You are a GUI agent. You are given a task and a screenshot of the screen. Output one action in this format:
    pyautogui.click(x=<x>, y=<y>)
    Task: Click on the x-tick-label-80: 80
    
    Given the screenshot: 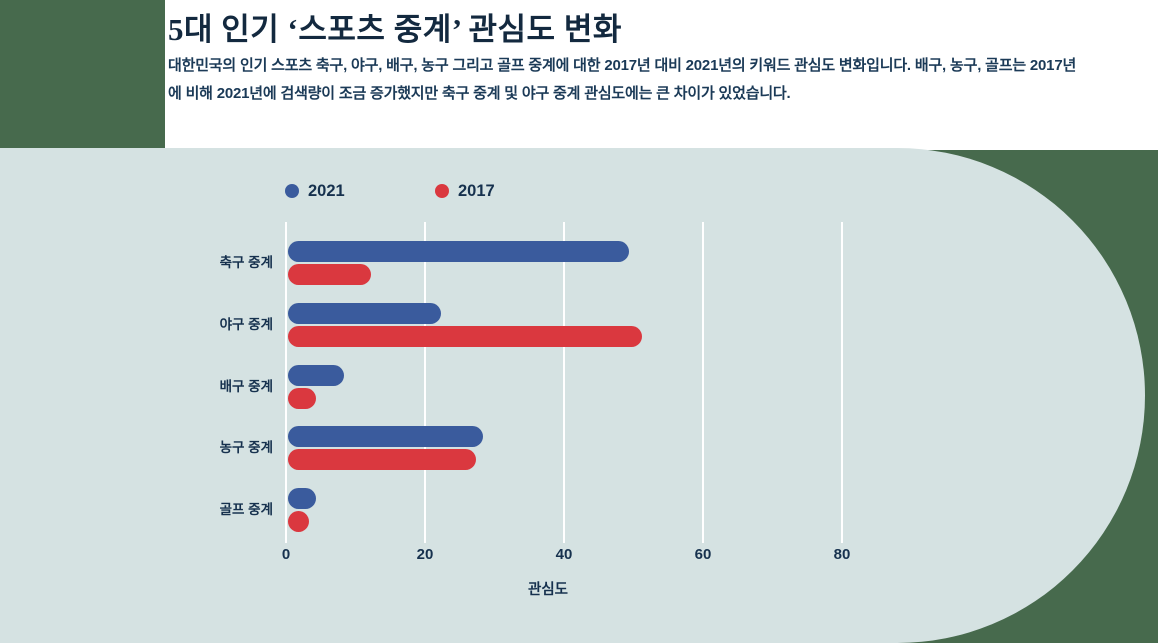 What is the action you would take?
    pyautogui.click(x=842, y=554)
    